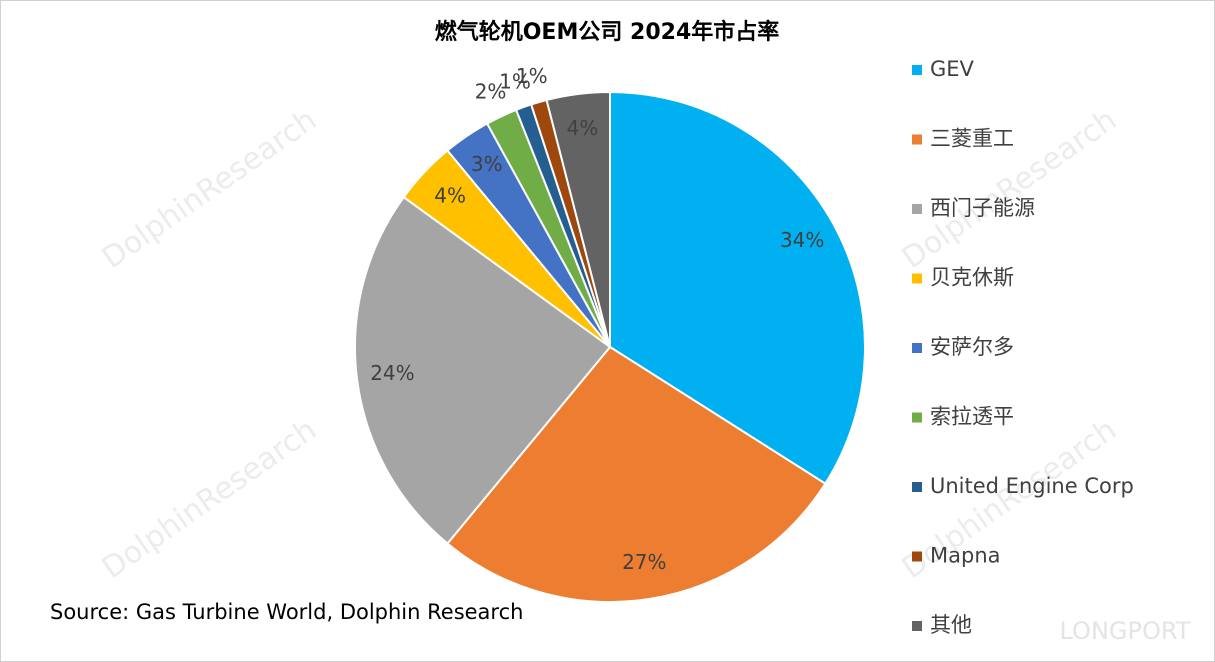 This screenshot has height=662, width=1215. Describe the element at coordinates (1032, 486) in the screenshot. I see `legend-label: United Engine Corp` at that location.